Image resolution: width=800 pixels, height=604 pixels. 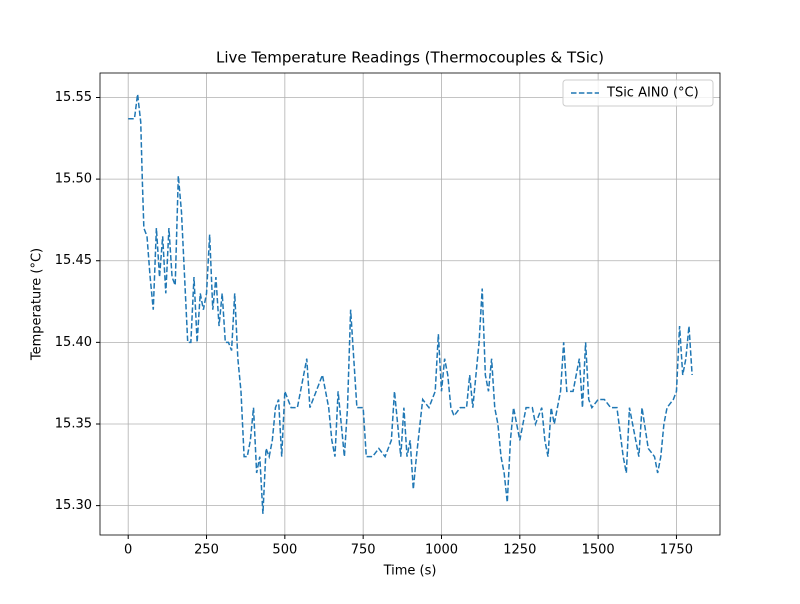 I want to click on x-tick-label: 750, so click(x=363, y=550).